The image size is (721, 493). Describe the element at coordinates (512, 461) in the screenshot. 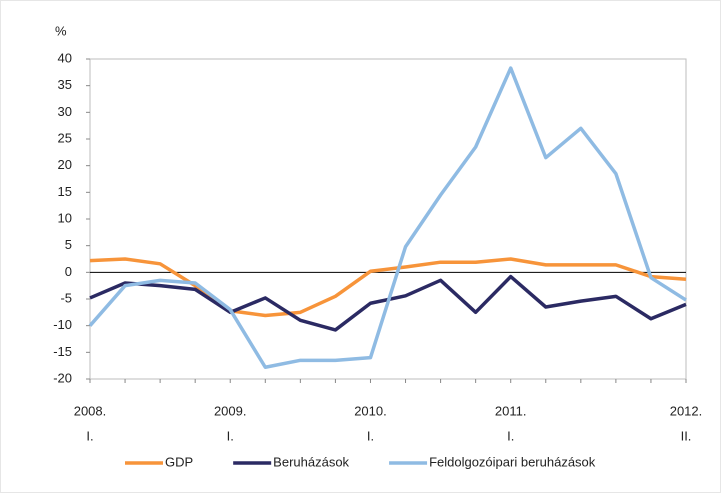

I see `legend-label: Feldolgozóipari beruházások` at that location.